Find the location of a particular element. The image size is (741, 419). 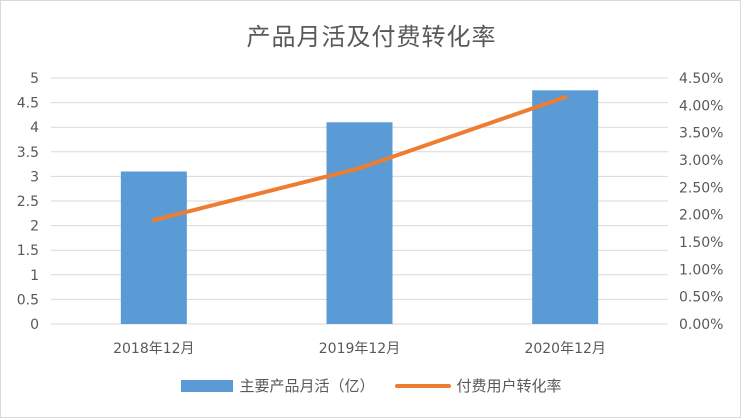

legend-label-conversion-rate: 付费用户转化率 is located at coordinates (509, 386).